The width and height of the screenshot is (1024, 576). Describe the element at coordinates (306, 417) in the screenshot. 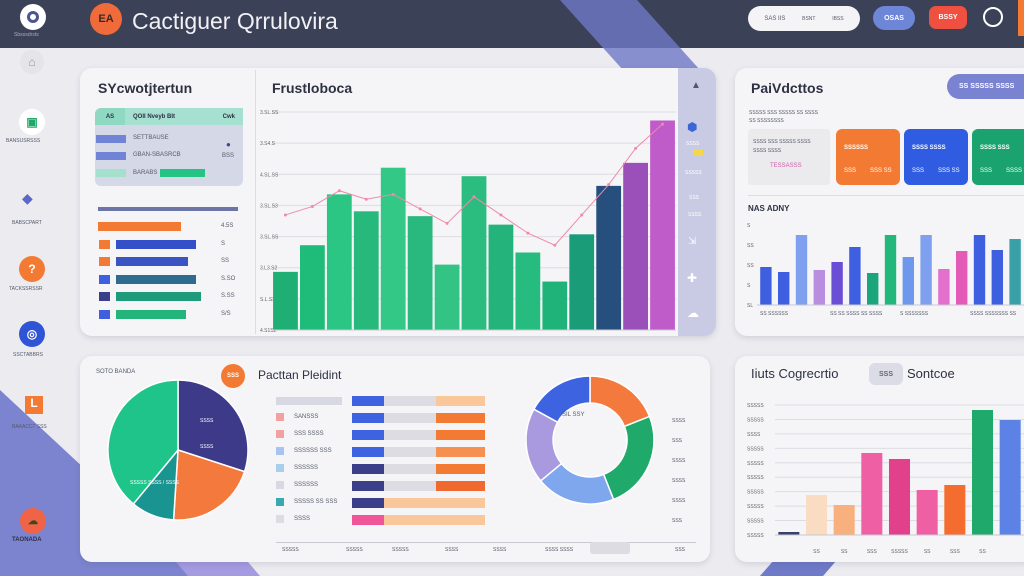

I see `row-label: SANSSS` at that location.